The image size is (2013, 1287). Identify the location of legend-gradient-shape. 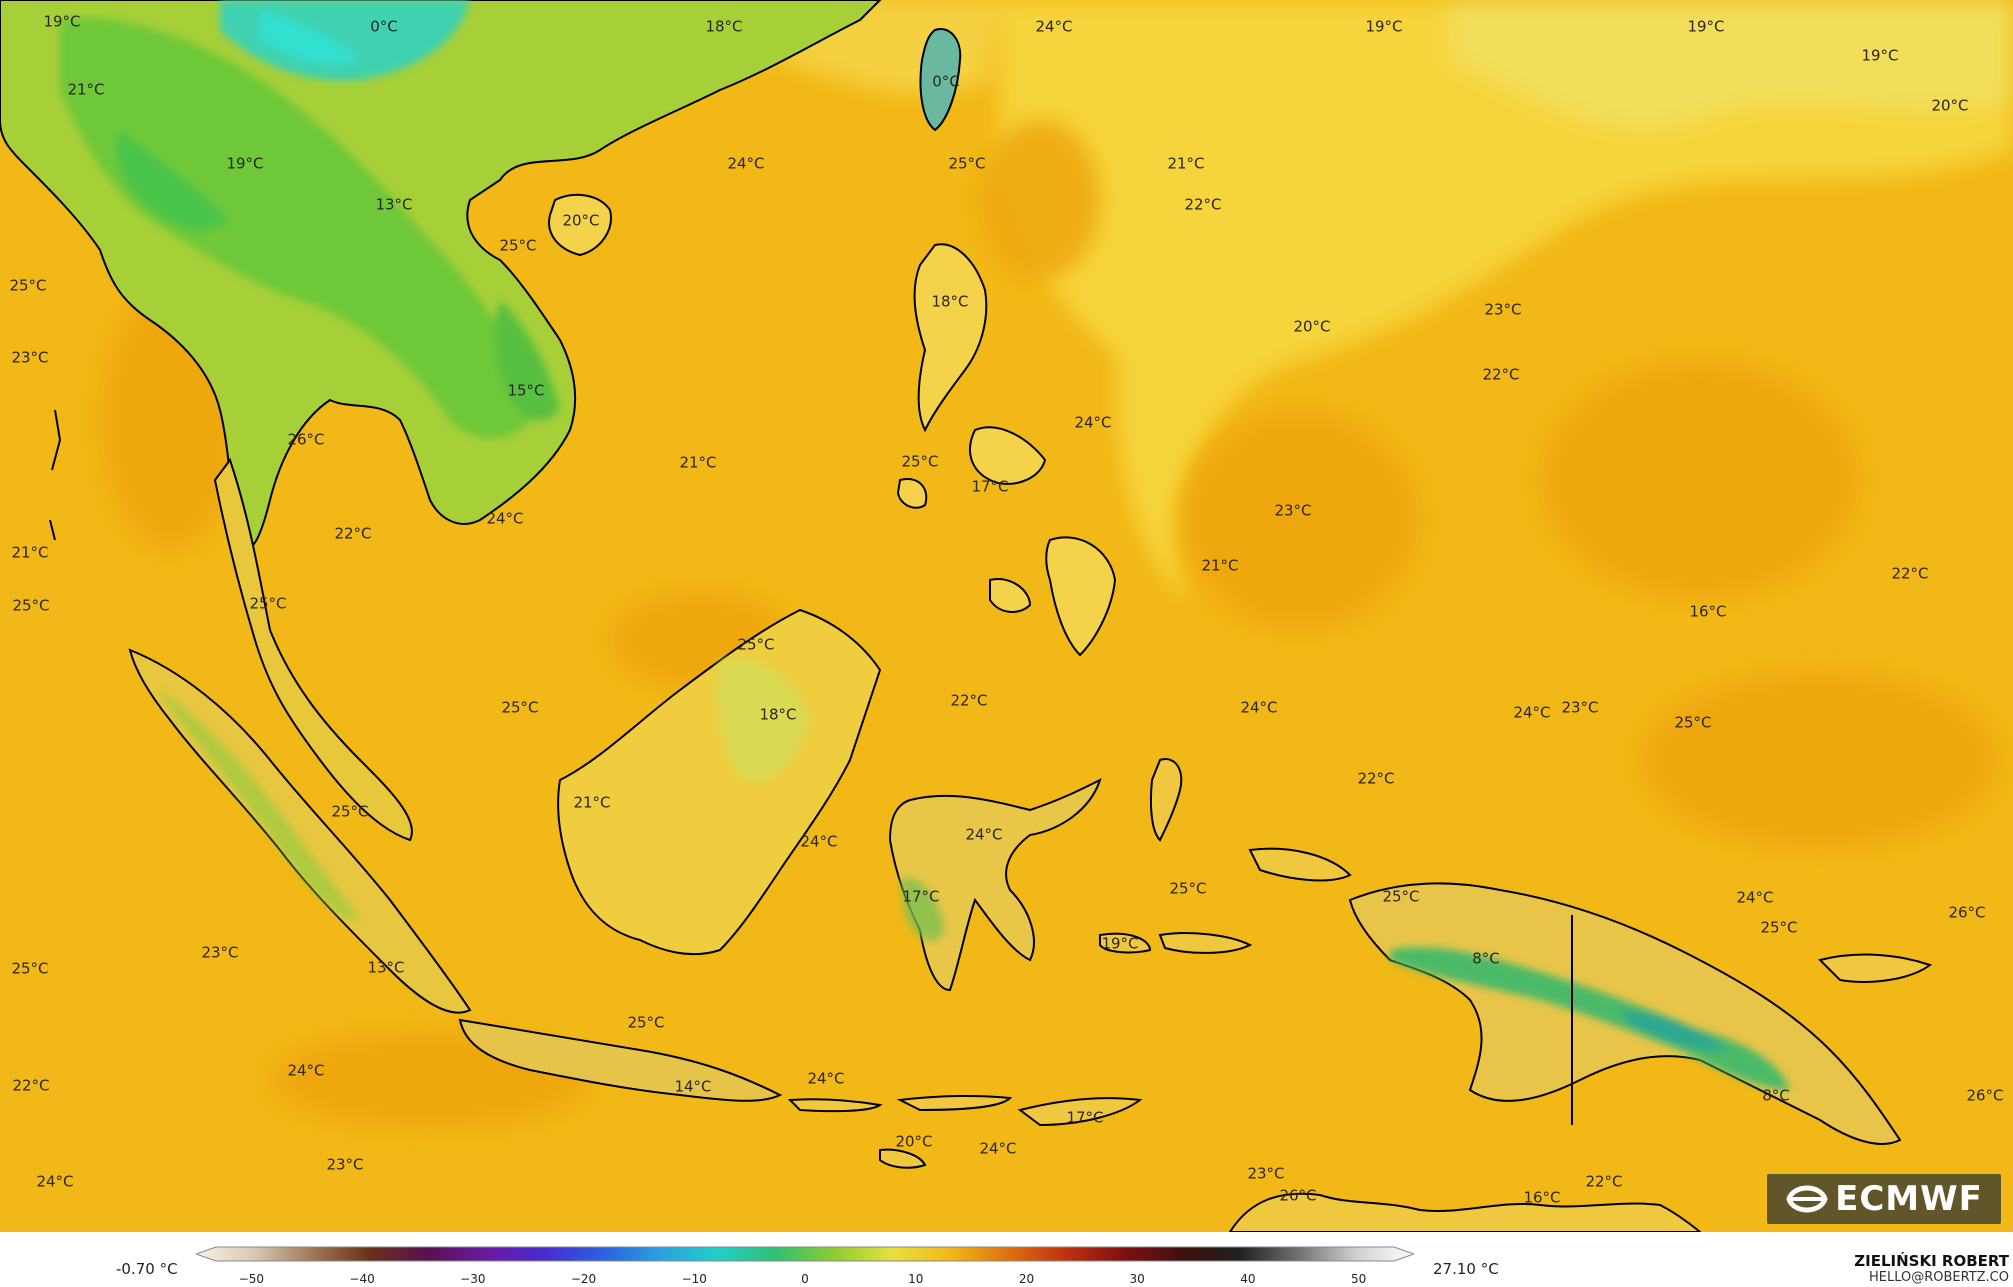
(805, 1254).